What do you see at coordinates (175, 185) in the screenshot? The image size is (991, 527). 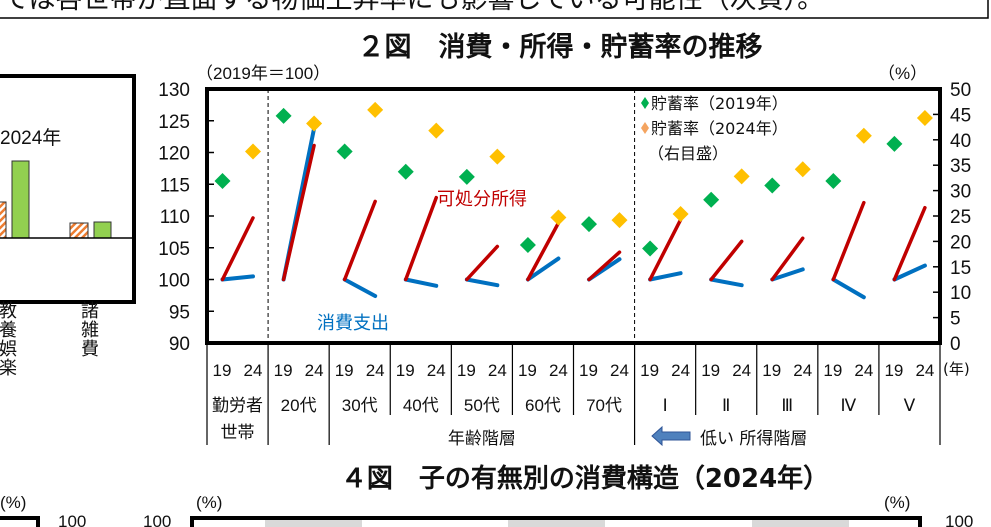 I see `left-tick-label: 115` at bounding box center [175, 185].